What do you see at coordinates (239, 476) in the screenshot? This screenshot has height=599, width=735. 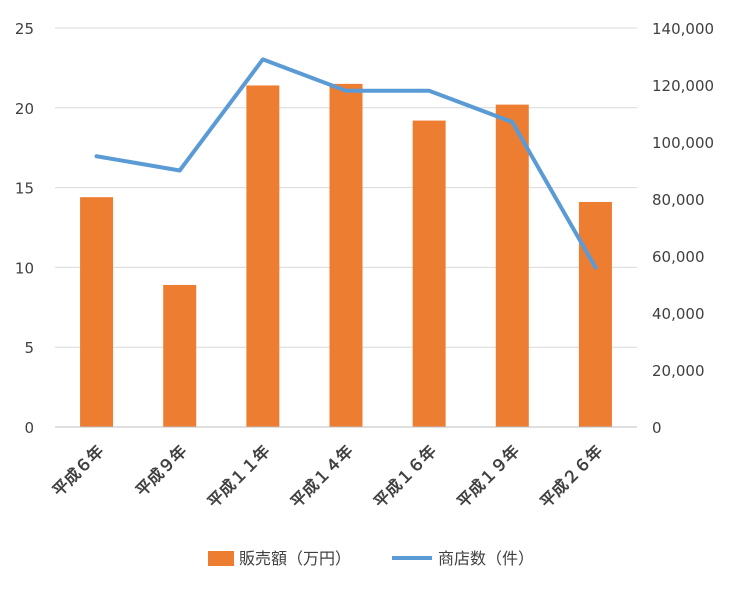 I see `category-label: 平成１１年` at bounding box center [239, 476].